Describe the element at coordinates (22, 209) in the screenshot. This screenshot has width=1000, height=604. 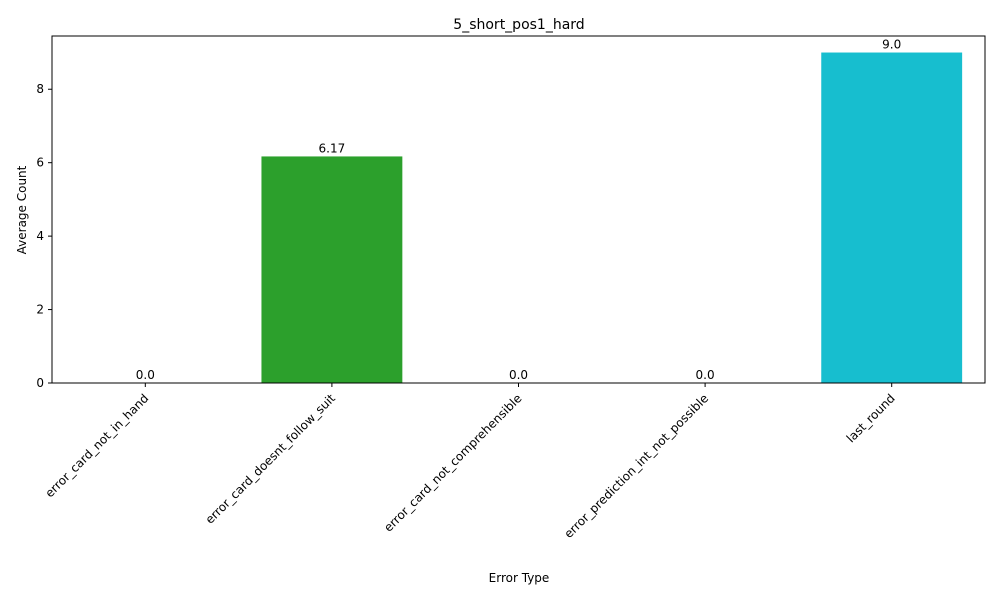
I see `y-axis-label: Average Count` at that location.